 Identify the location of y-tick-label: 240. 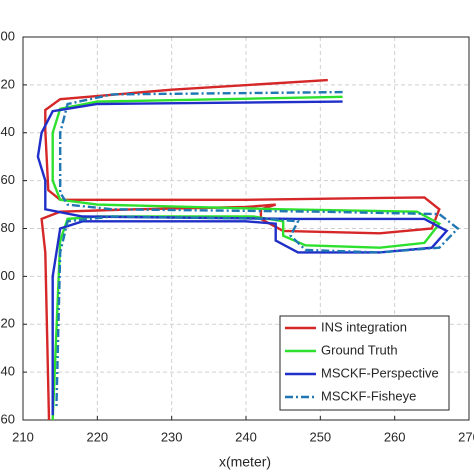
(7, 371).